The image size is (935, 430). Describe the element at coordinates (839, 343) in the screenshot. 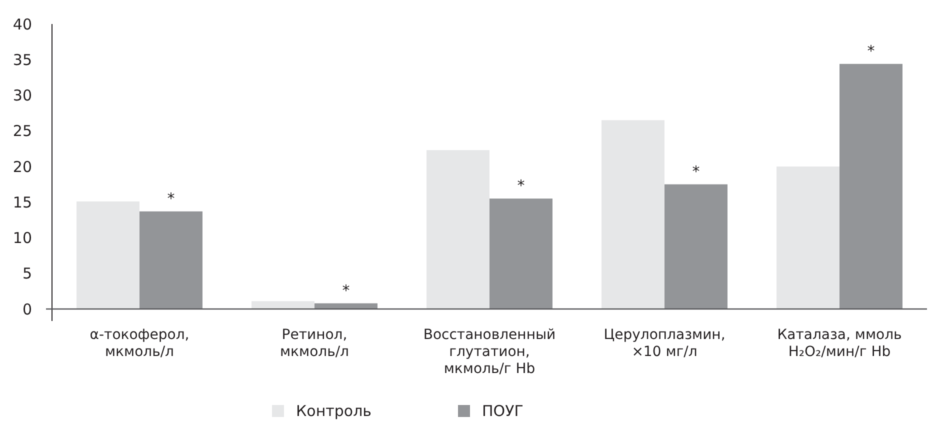

I see `x-tick-label: Каталаза, ммоль H₂O₂/мин/г Hb` at that location.